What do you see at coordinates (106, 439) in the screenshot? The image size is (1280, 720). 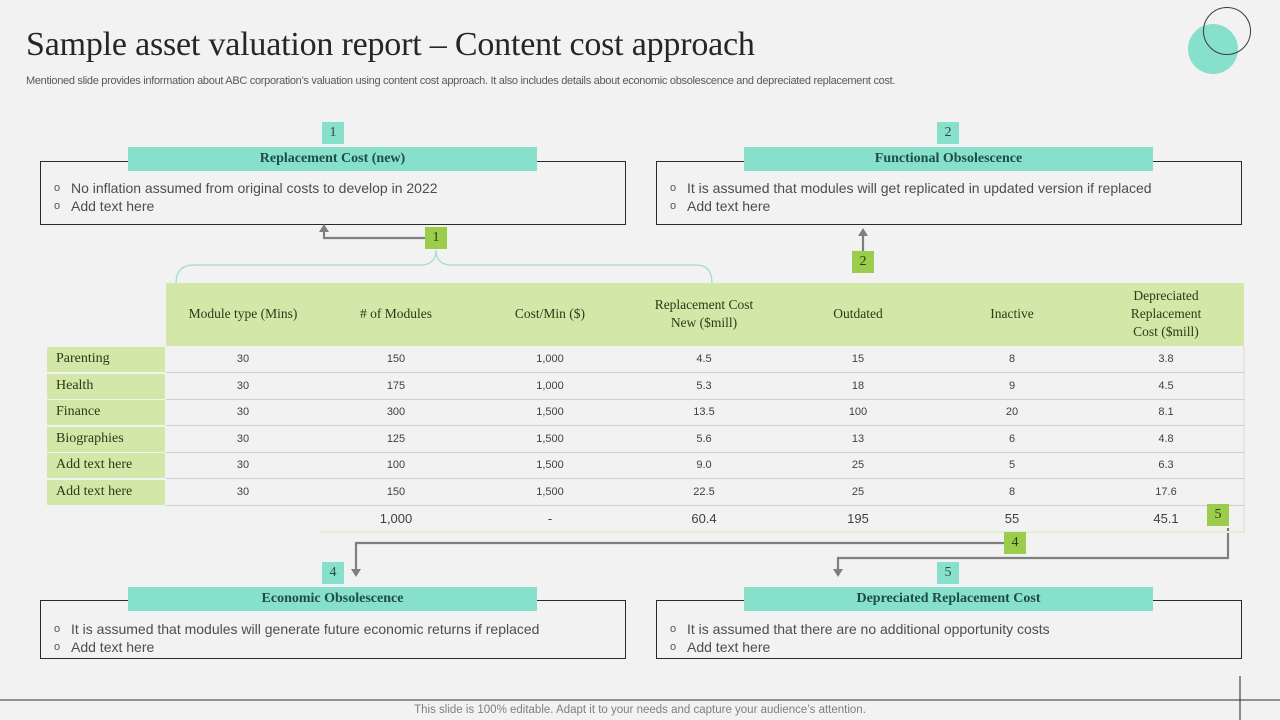 I see `table-row-label: Biographies` at bounding box center [106, 439].